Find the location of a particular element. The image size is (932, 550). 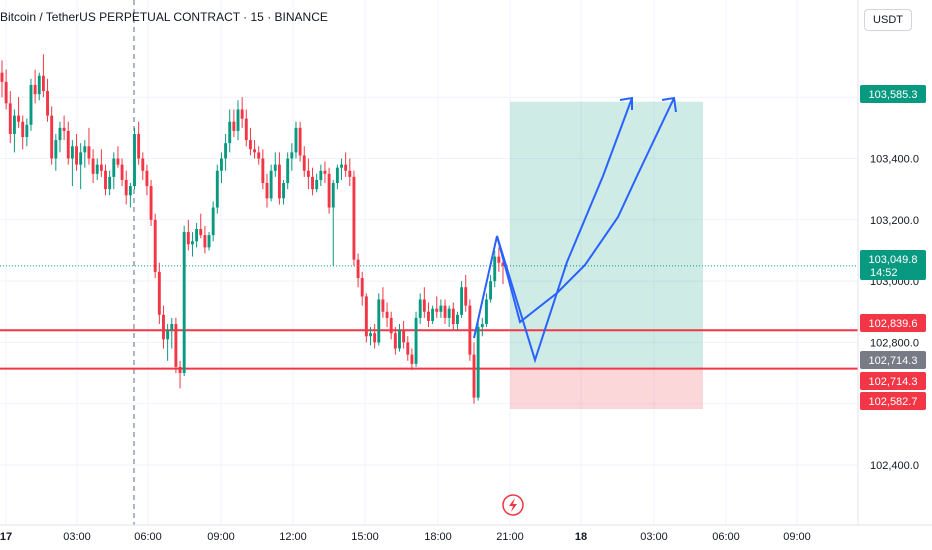

time-tick-label: 06:00 is located at coordinates (726, 537).